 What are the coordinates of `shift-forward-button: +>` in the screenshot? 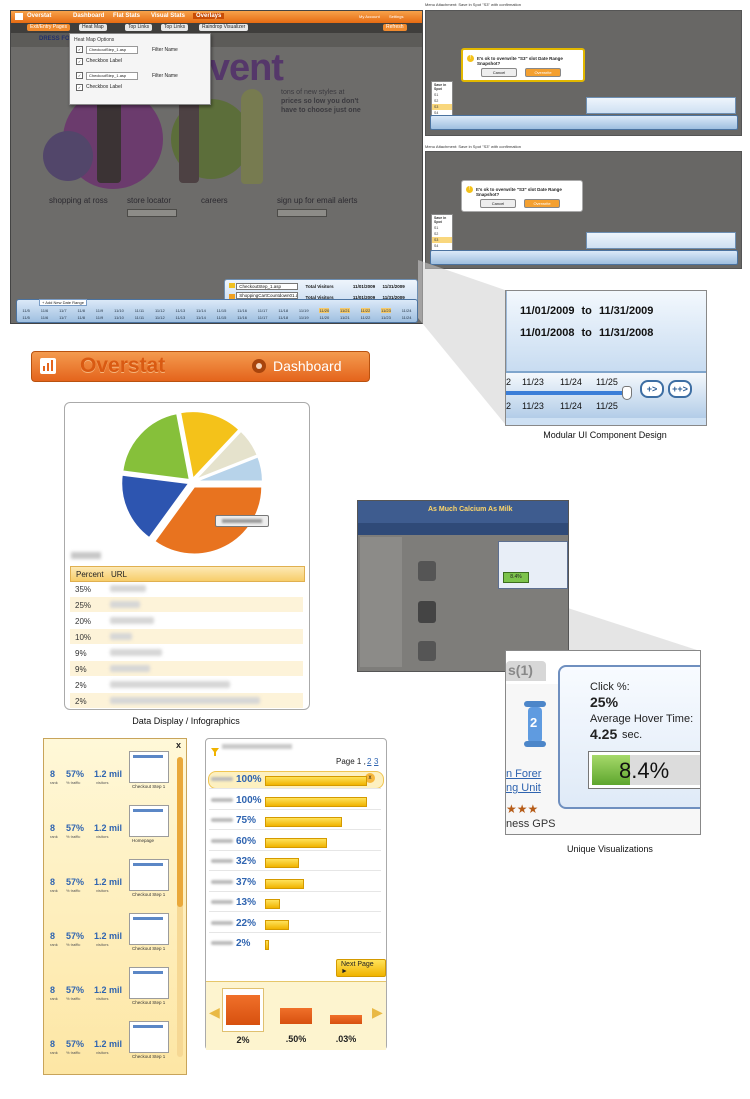 It's located at (652, 389).